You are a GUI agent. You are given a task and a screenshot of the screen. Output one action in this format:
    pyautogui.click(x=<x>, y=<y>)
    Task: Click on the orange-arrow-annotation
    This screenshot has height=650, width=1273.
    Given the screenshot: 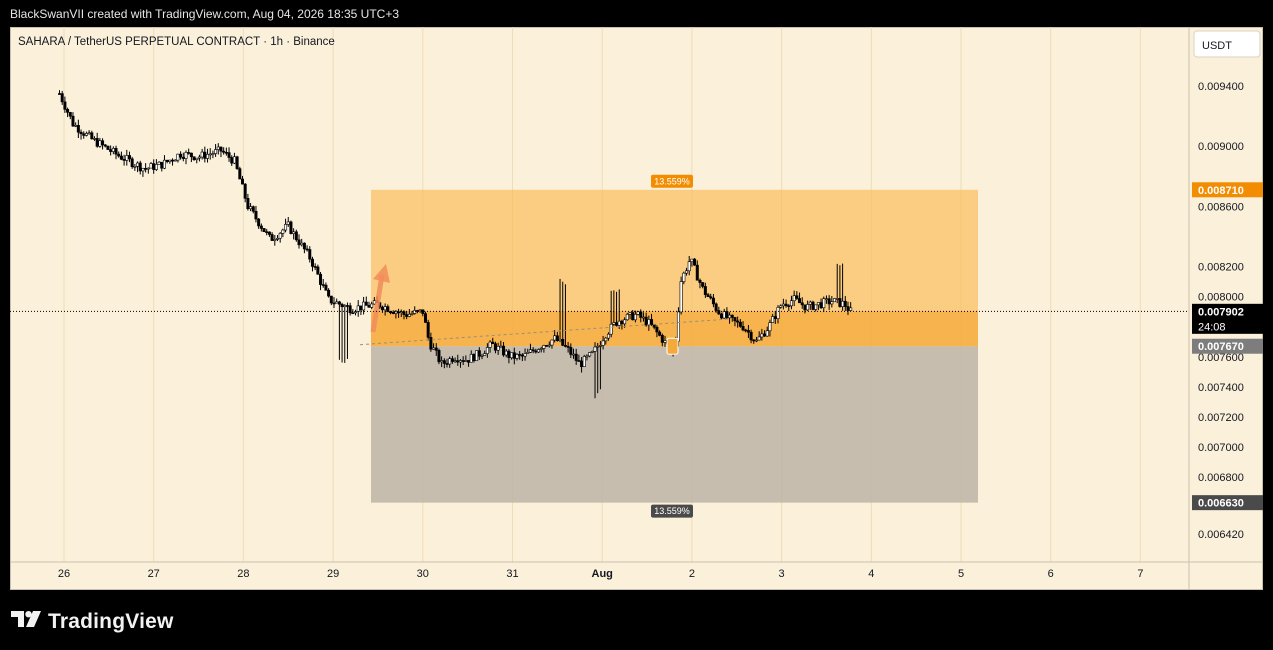 What is the action you would take?
    pyautogui.click(x=380, y=298)
    